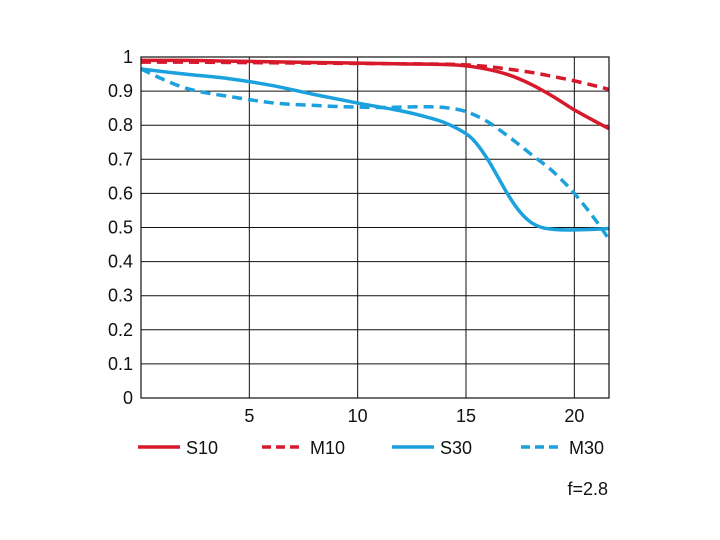 The width and height of the screenshot is (720, 540). I want to click on x-axis-tick-labels: 5 10 15 20, so click(414, 416).